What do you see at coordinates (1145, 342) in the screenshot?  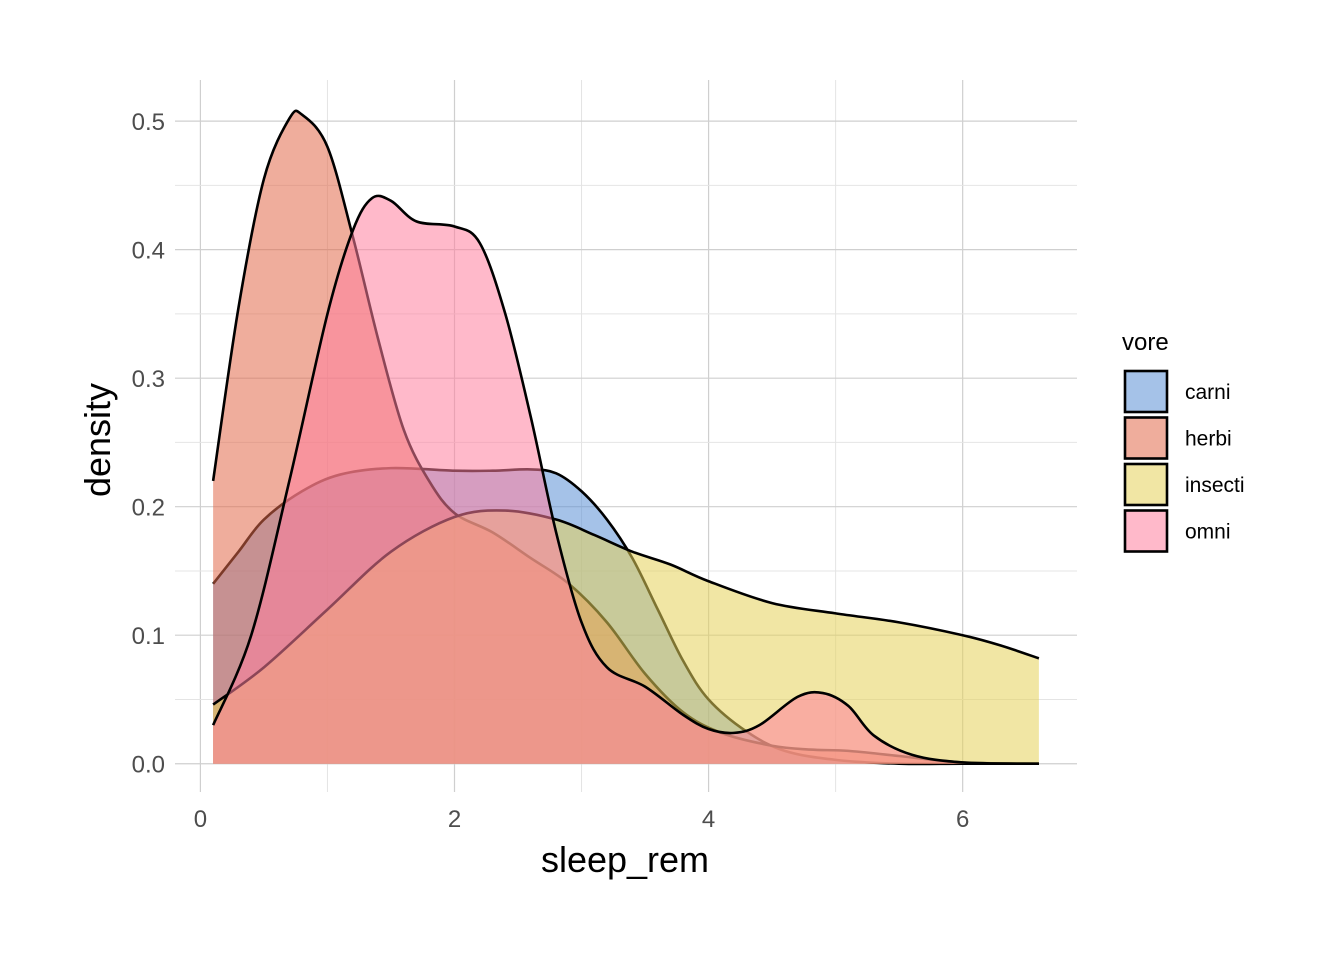 I see `legend-title: vore` at bounding box center [1145, 342].